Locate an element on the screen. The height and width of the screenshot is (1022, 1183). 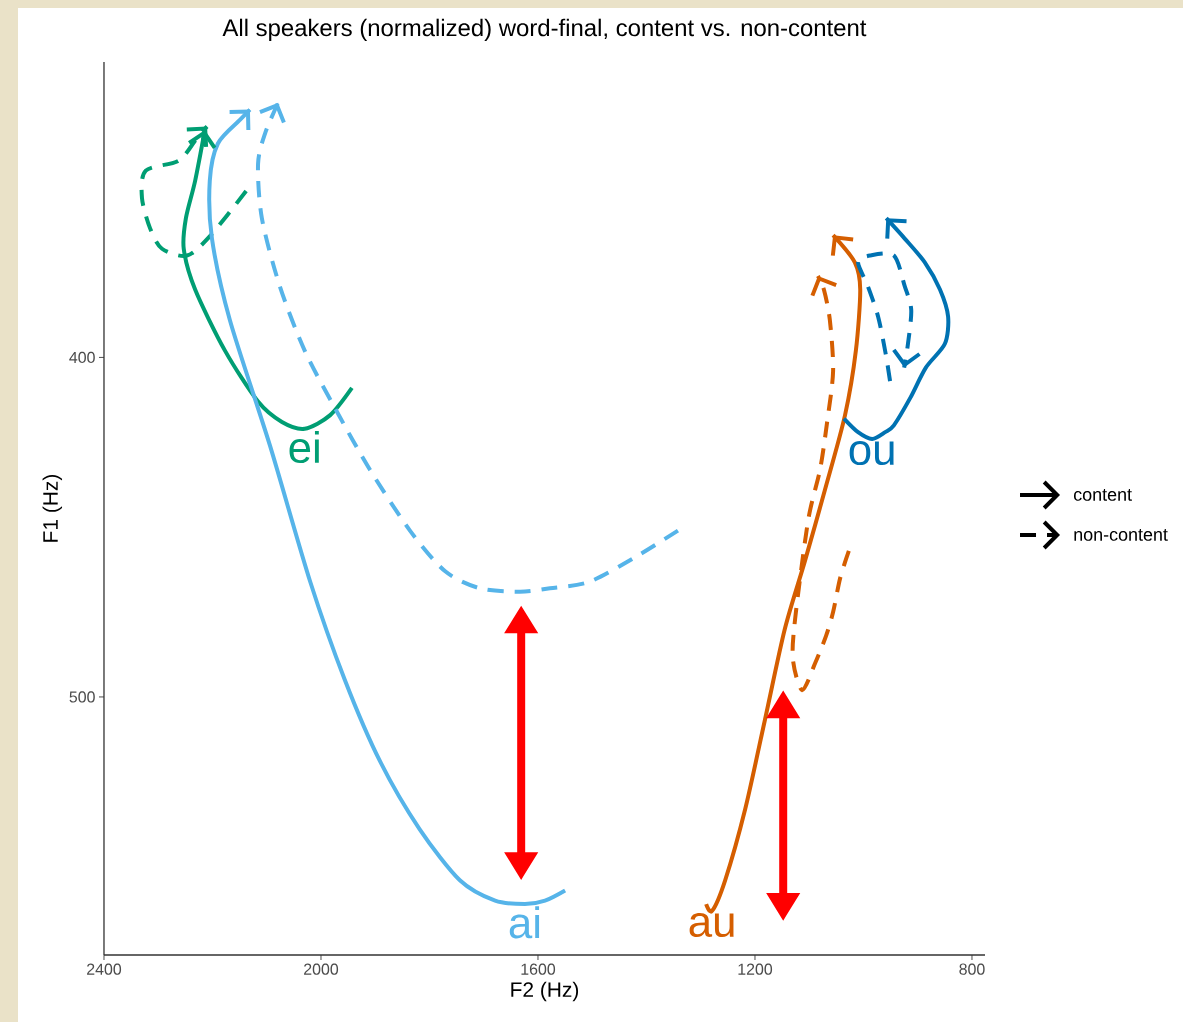
y-axis-title: F1 (Hz) is located at coordinates (52, 508).